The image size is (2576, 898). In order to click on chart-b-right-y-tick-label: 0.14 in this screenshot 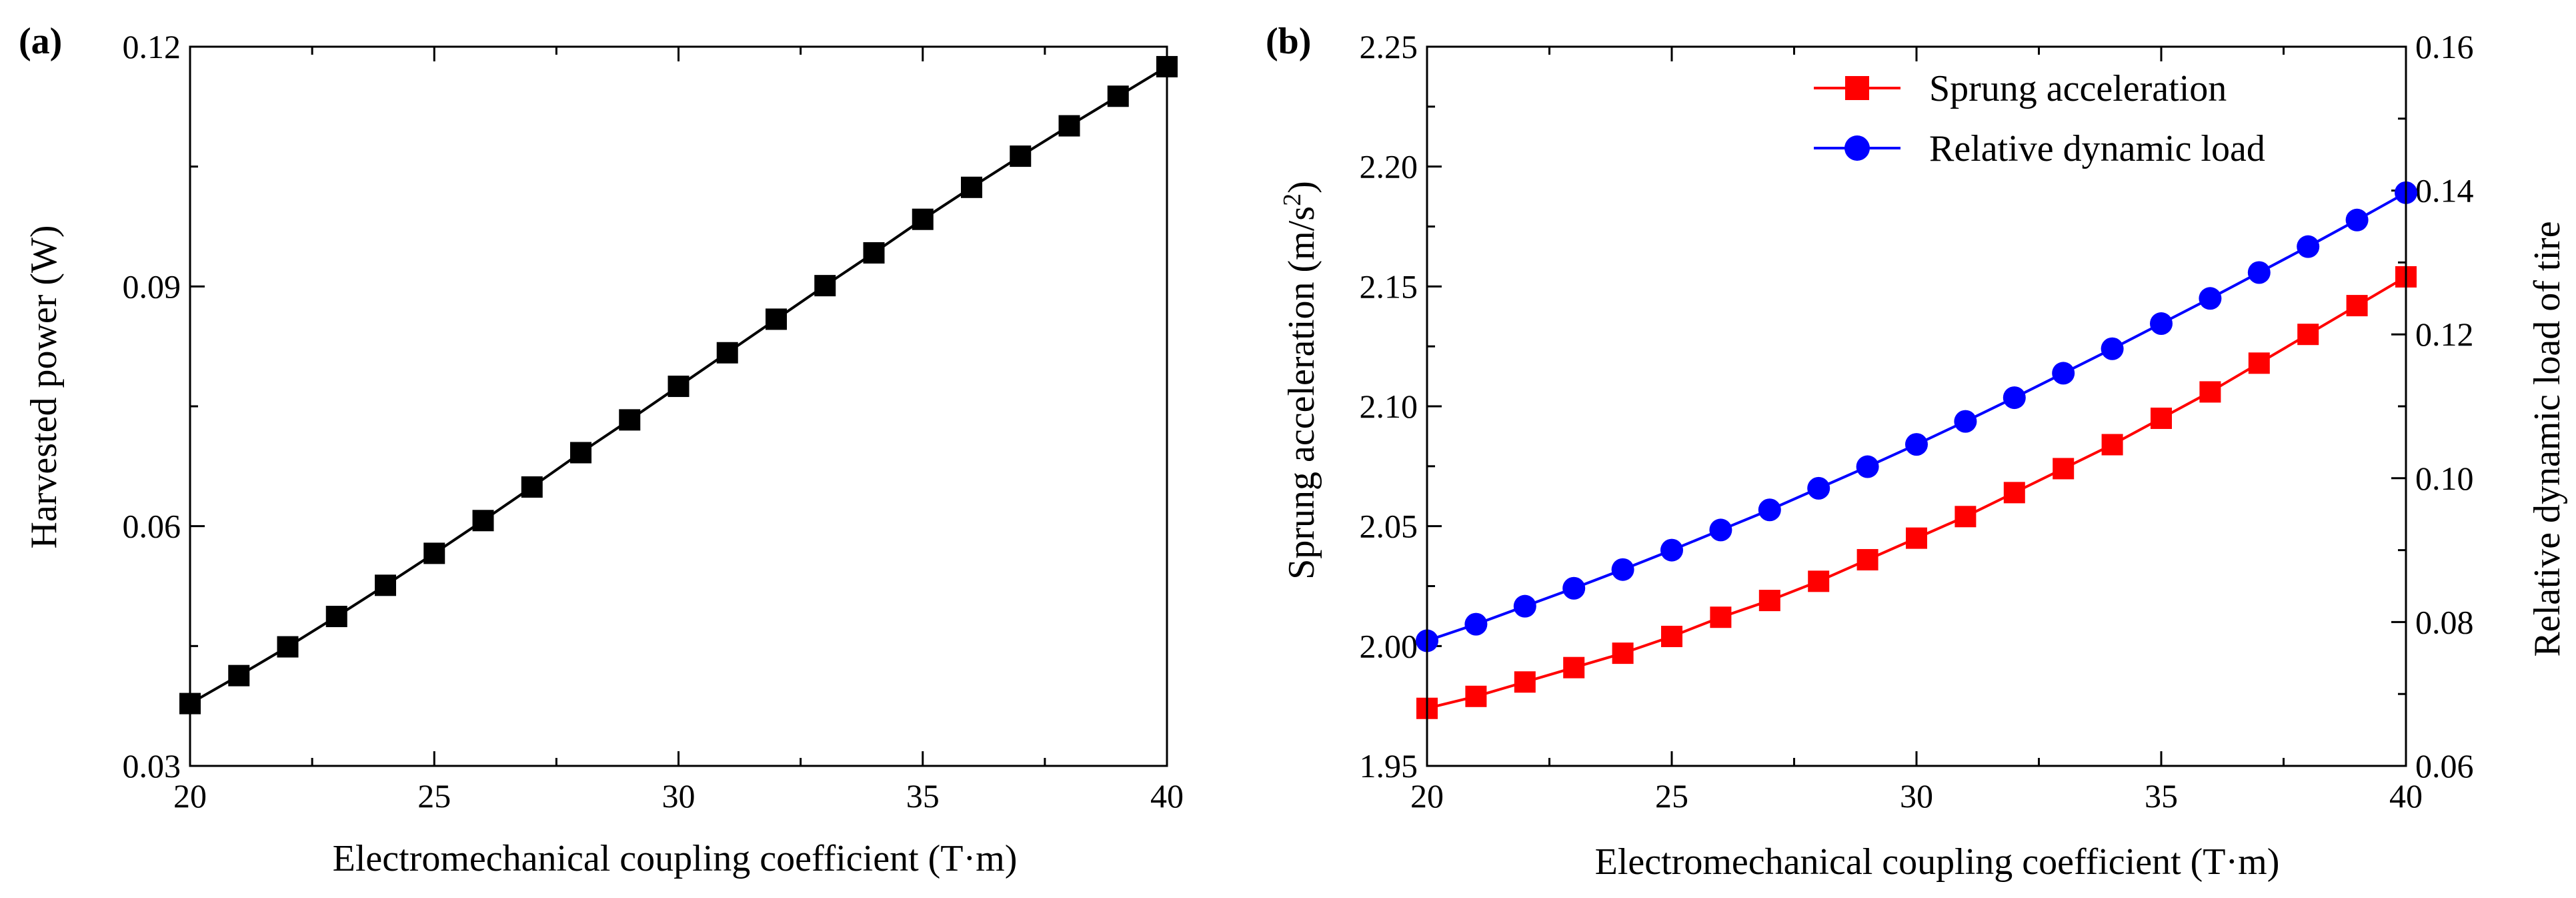, I will do `click(2444, 190)`.